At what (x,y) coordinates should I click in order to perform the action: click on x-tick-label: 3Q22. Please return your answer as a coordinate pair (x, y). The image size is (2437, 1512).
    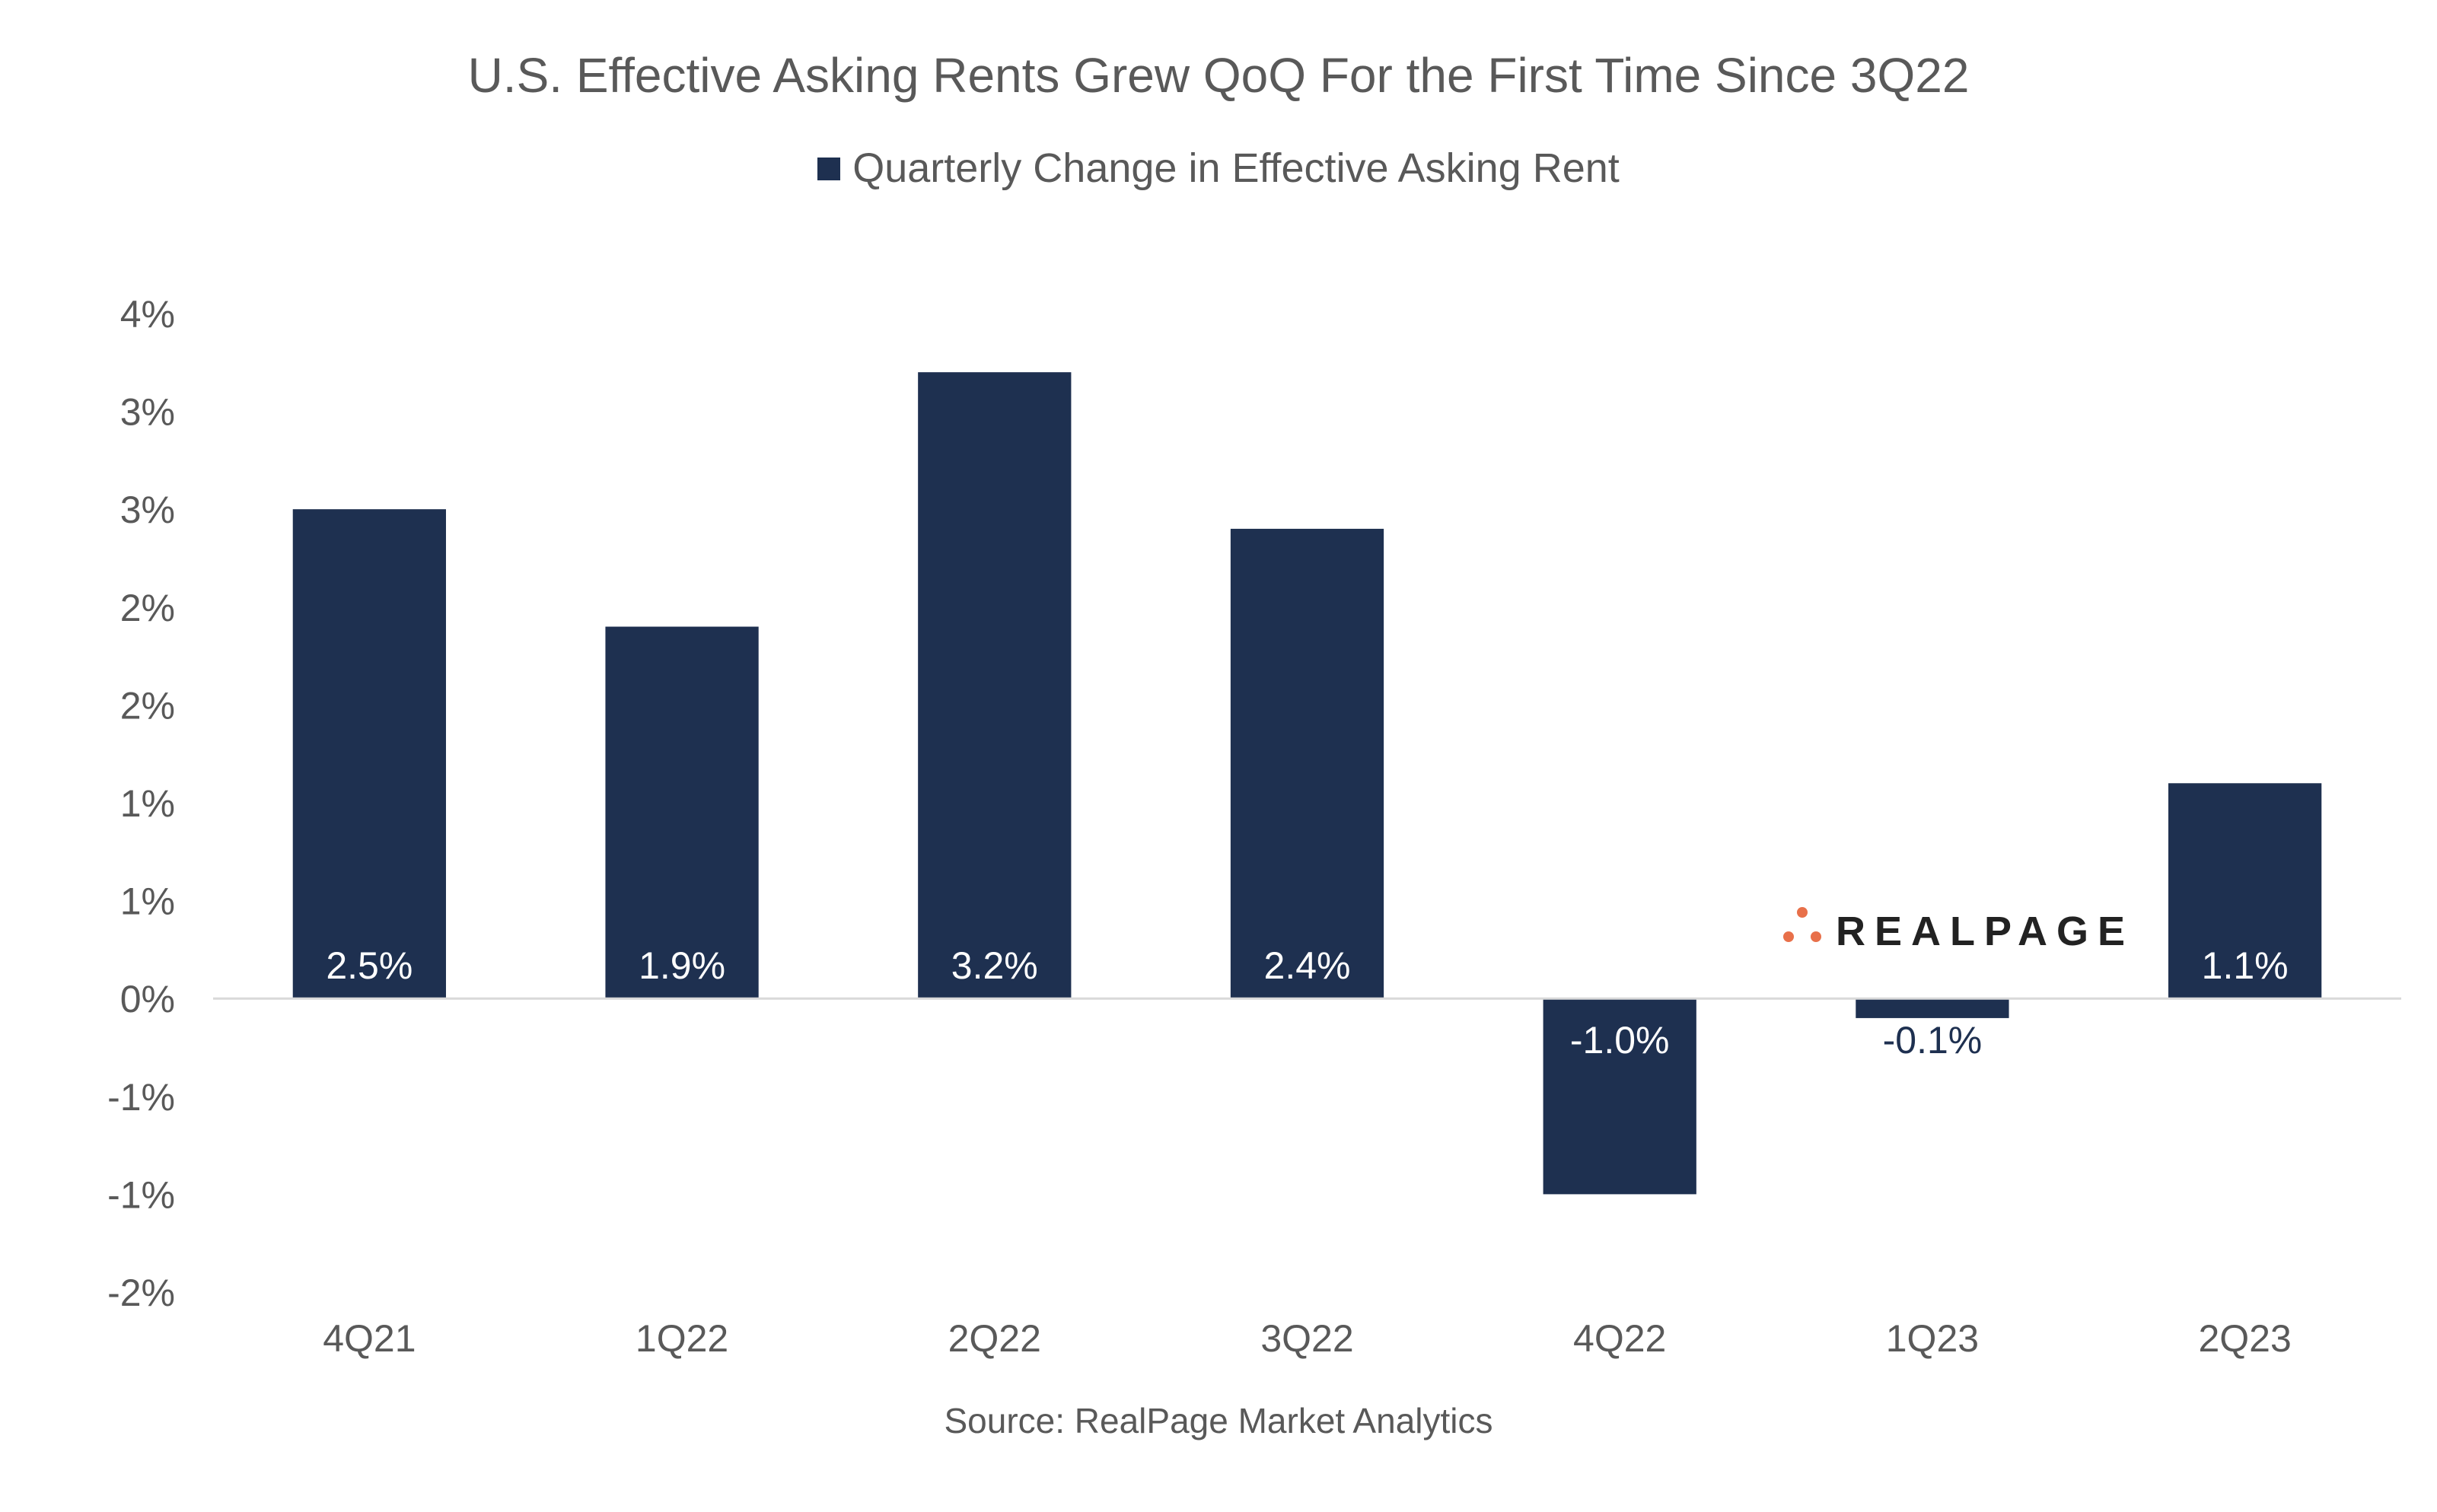
    Looking at the image, I should click on (1306, 1338).